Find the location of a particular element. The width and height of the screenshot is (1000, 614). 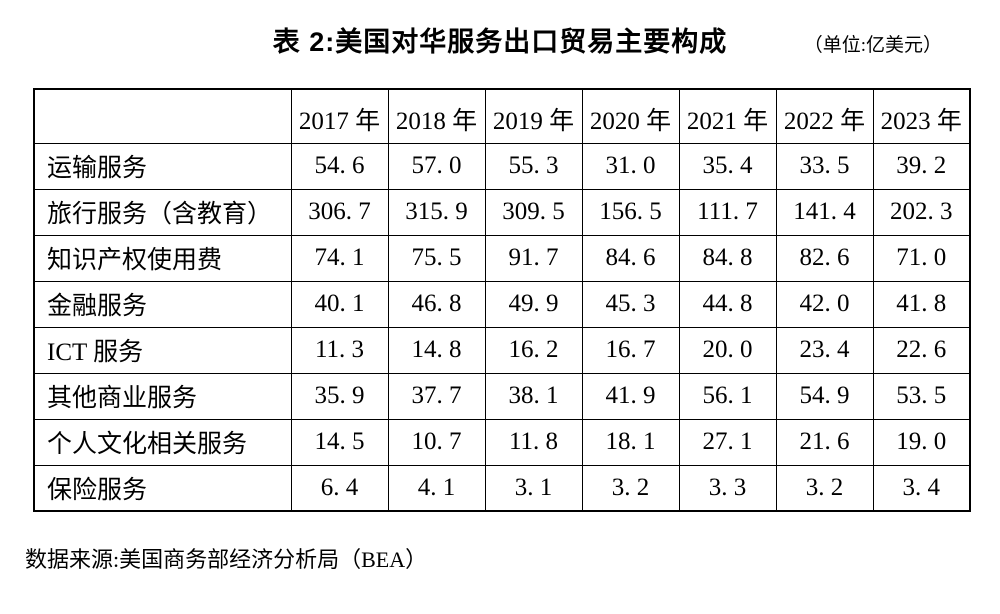

row-label: ICT 服务 is located at coordinates (162, 350).